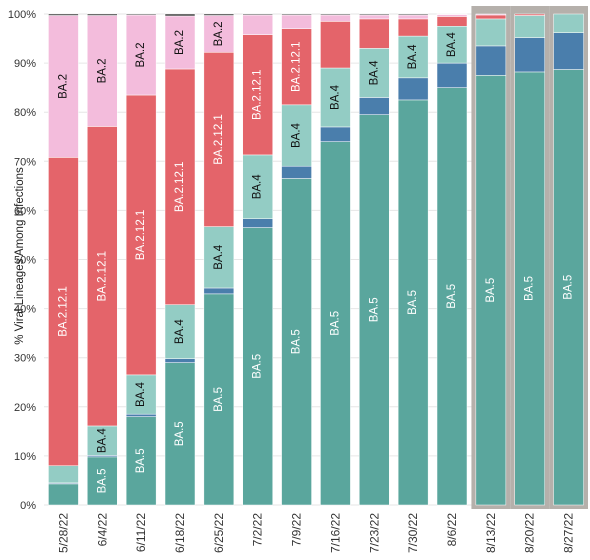 The width and height of the screenshot is (590, 560). What do you see at coordinates (297, 341) in the screenshot?
I see `segment-label-ba-5-7-9-22: BA.5` at bounding box center [297, 341].